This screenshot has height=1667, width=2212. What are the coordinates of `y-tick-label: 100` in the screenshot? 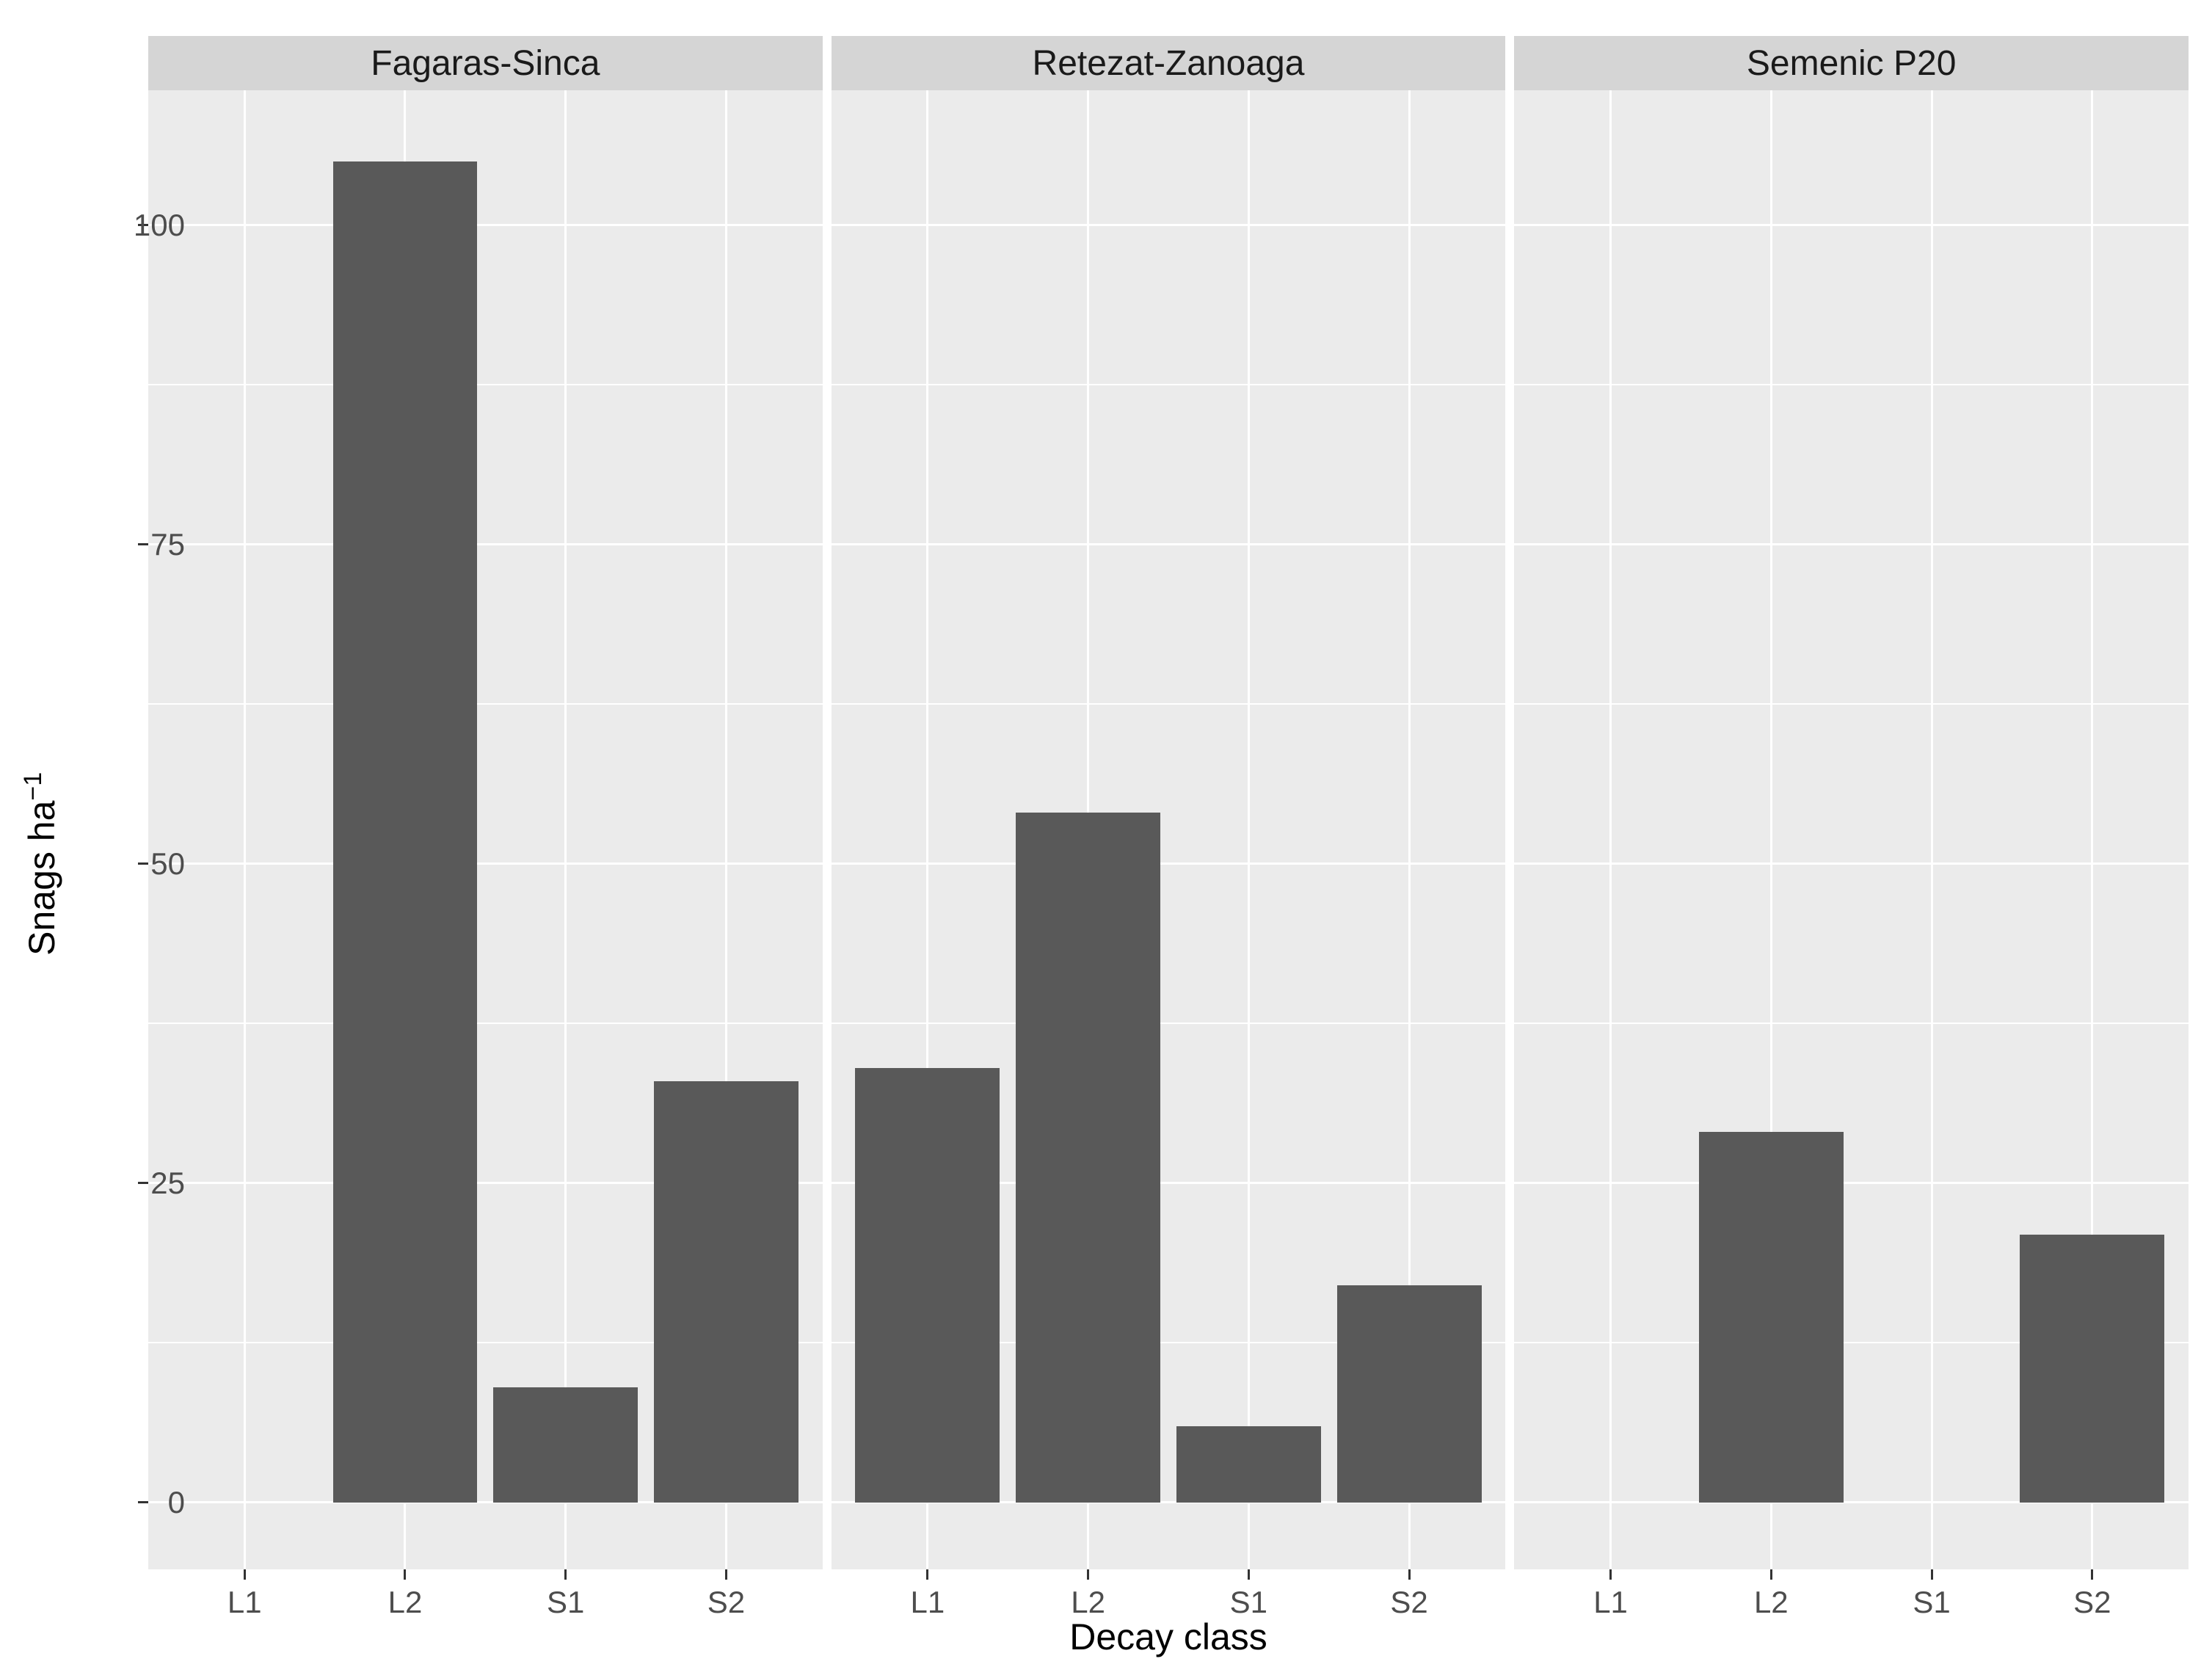 It's located at (159, 224).